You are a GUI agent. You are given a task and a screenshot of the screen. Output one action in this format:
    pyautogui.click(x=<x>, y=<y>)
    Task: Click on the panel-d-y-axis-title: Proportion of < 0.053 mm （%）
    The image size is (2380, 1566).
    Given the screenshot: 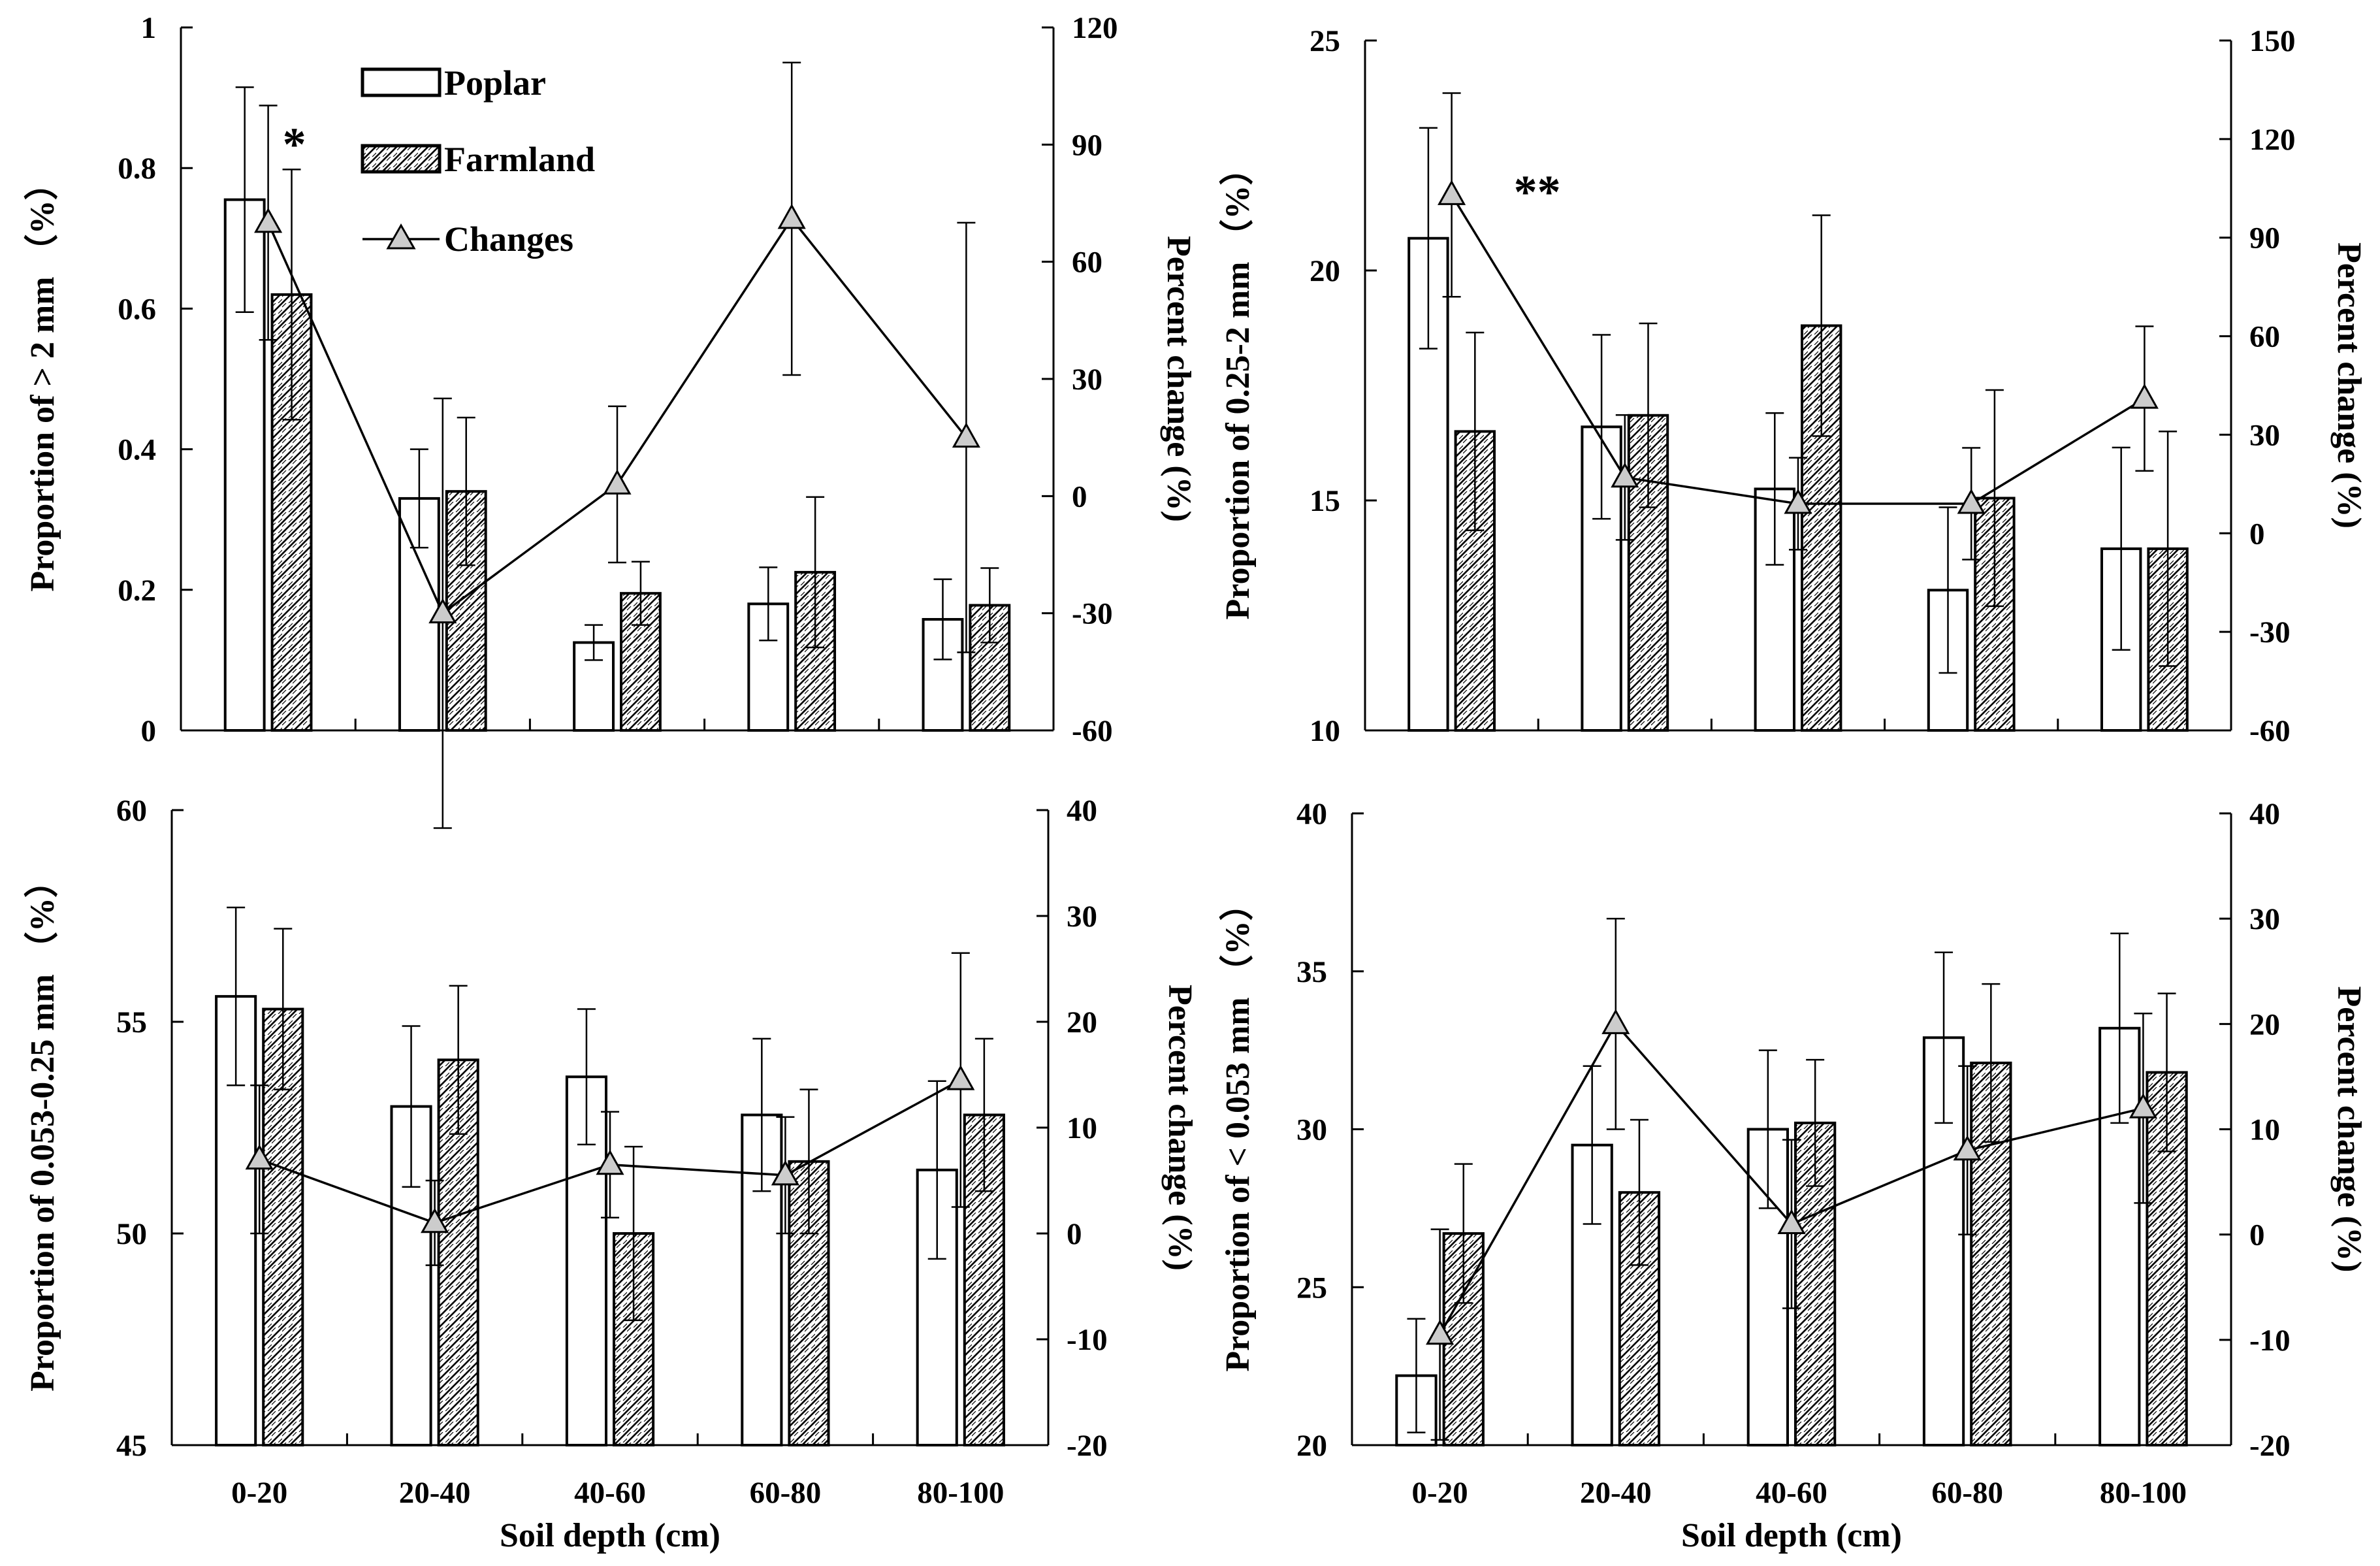 What is the action you would take?
    pyautogui.click(x=1238, y=1129)
    